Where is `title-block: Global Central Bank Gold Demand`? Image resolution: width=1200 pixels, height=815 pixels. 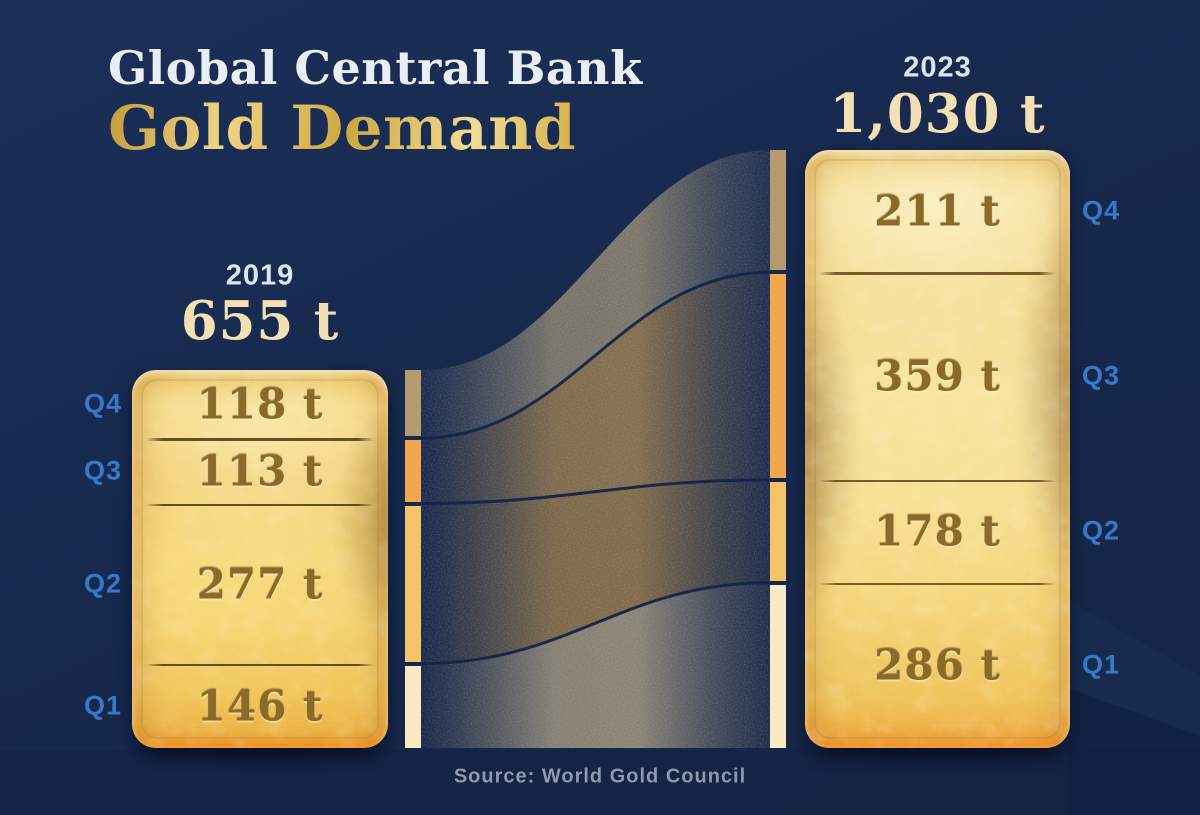
title-block: Global Central Bank Gold Demand is located at coordinates (375, 102).